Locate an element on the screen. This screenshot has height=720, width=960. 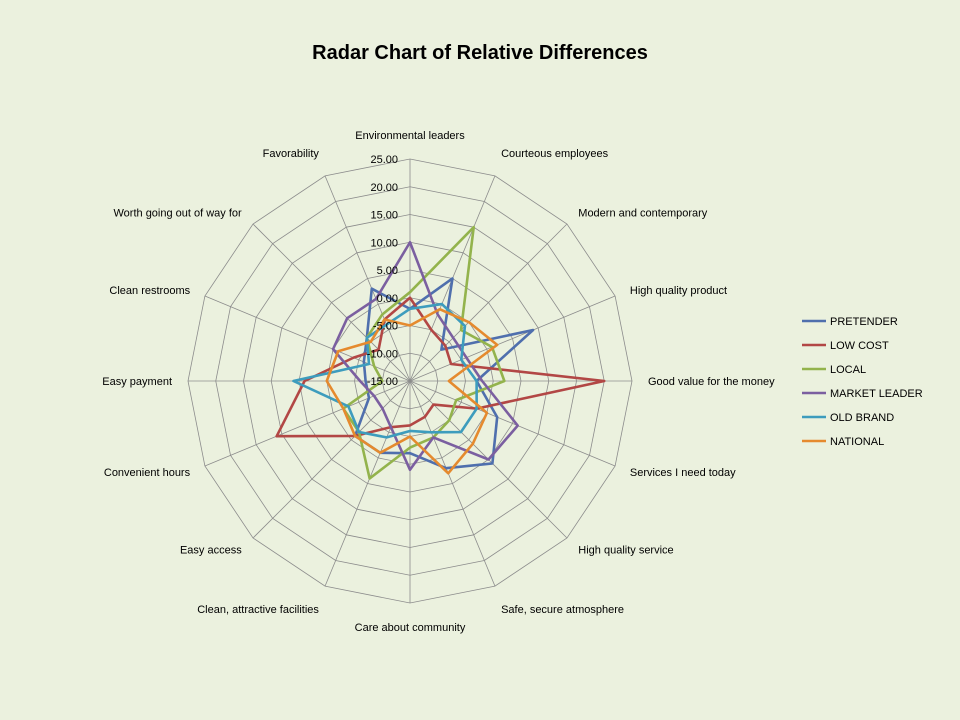
category-label: Safe, secure atmosphere is located at coordinates (562, 610).